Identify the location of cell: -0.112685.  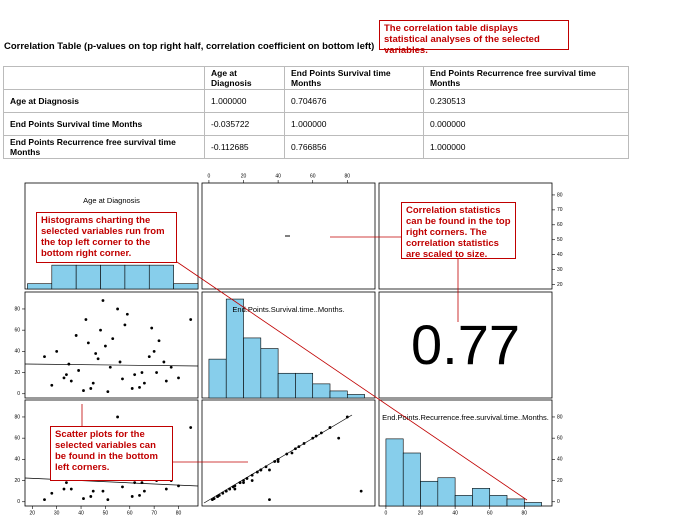
(244, 147).